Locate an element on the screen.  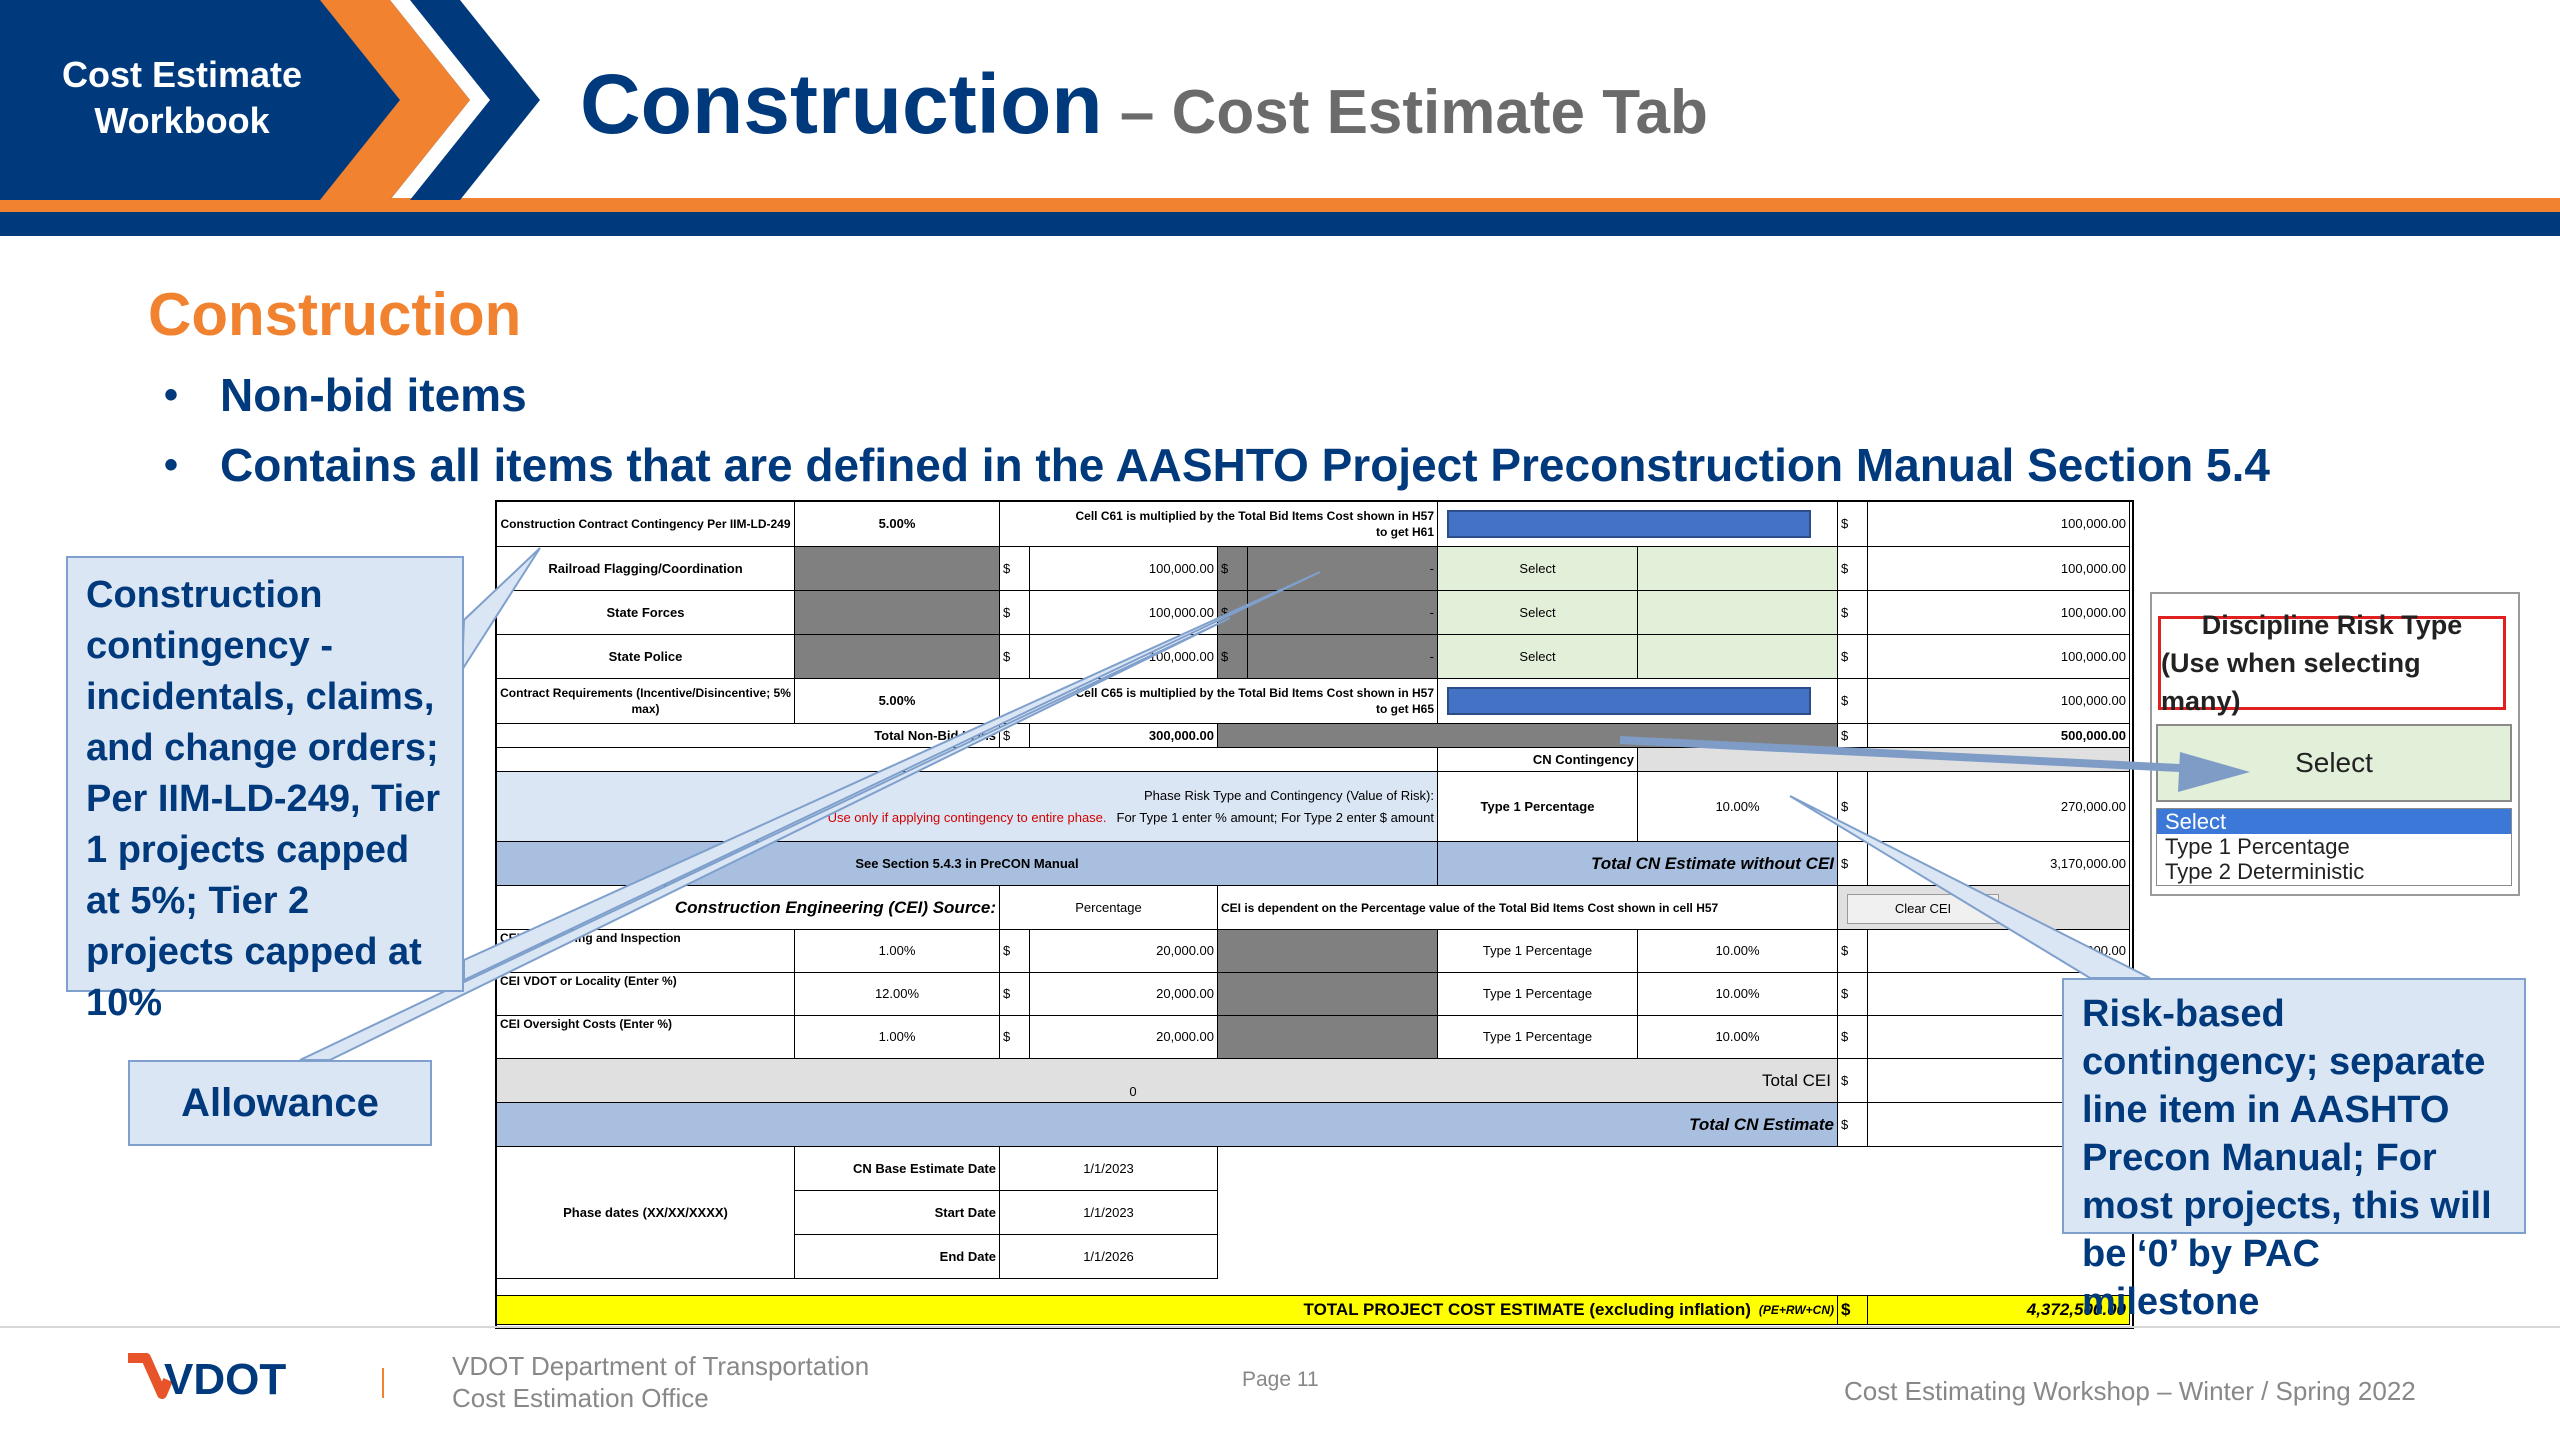
bullet-item: Non-bid items is located at coordinates (1217, 395).